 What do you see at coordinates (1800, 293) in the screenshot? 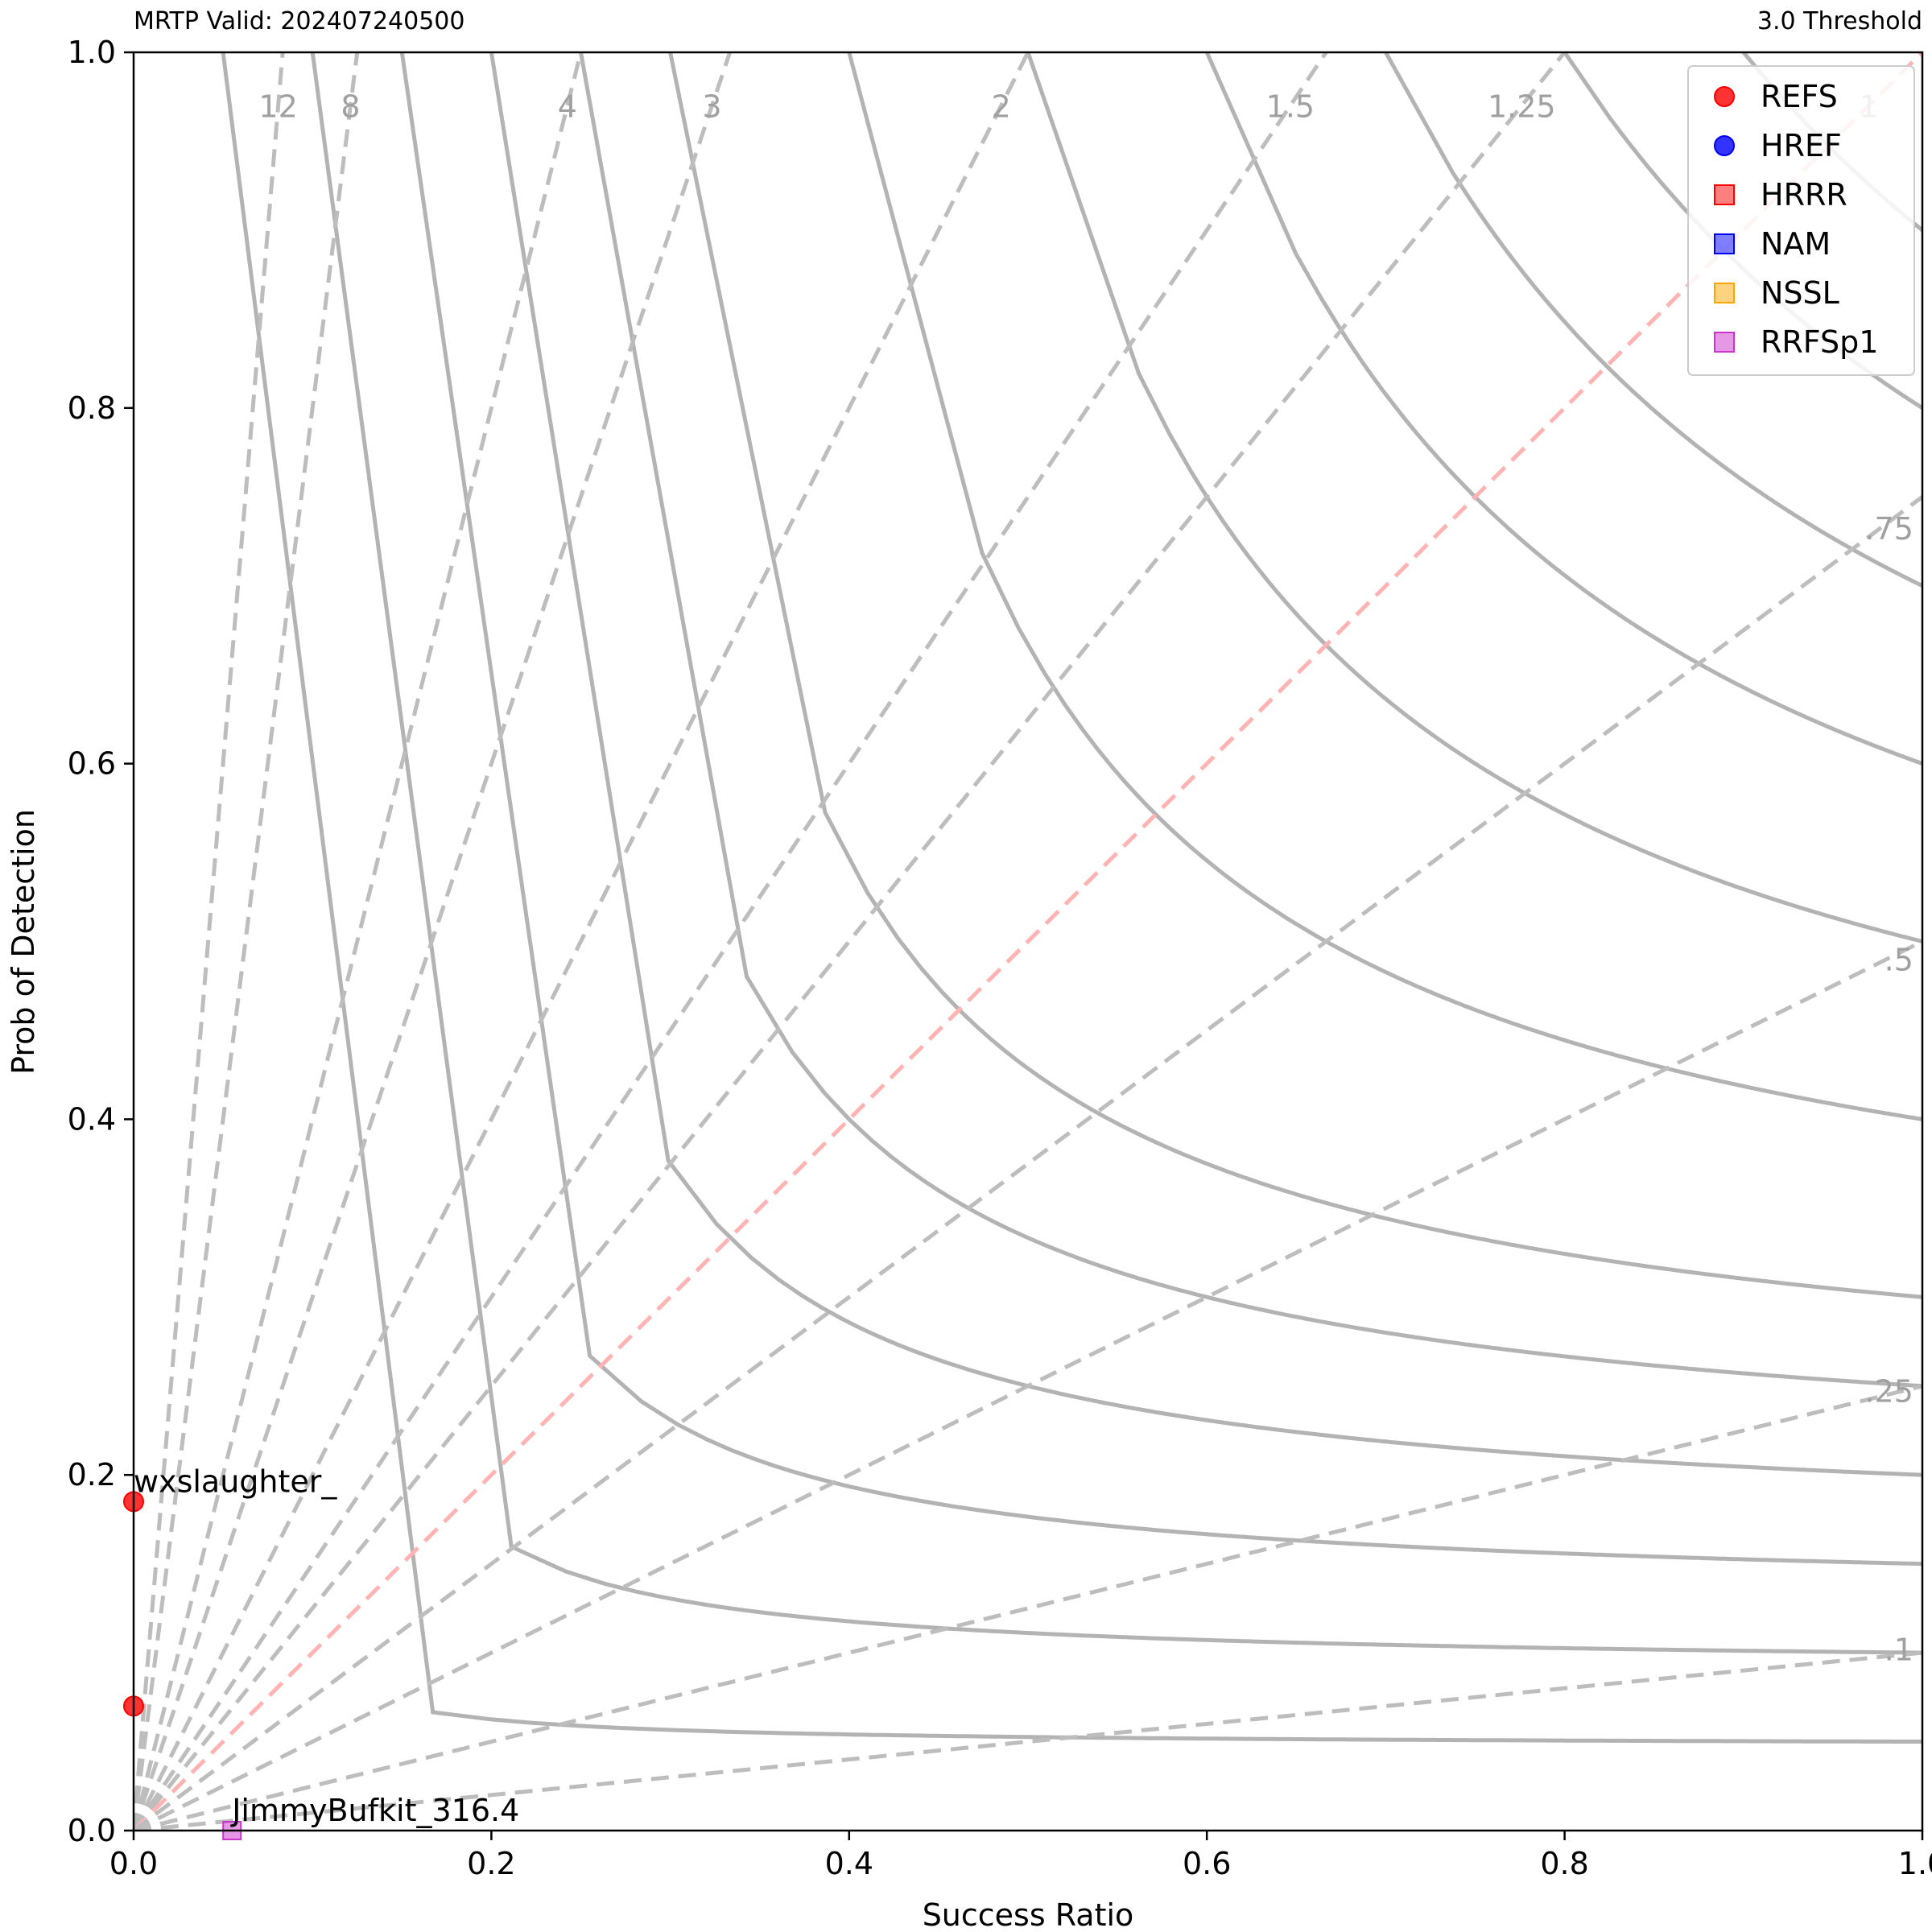
I see `legend-label: NSSL` at bounding box center [1800, 293].